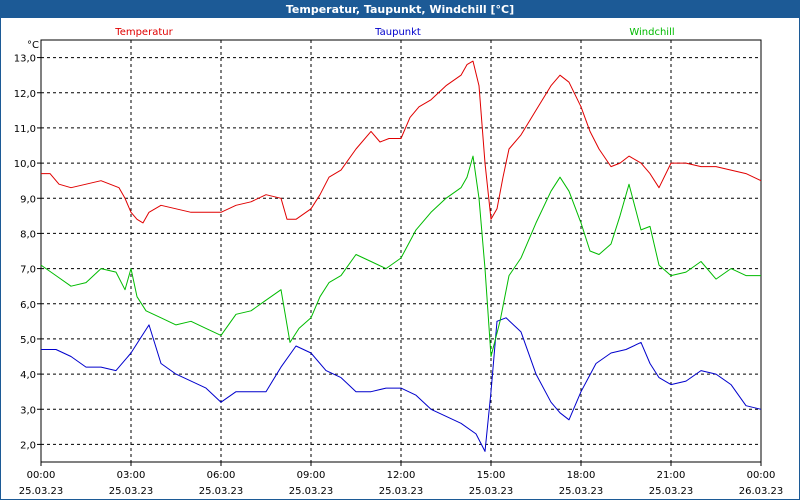 This screenshot has height=500, width=800. What do you see at coordinates (28, 445) in the screenshot?
I see `y-tick-label: 2,0` at bounding box center [28, 445].